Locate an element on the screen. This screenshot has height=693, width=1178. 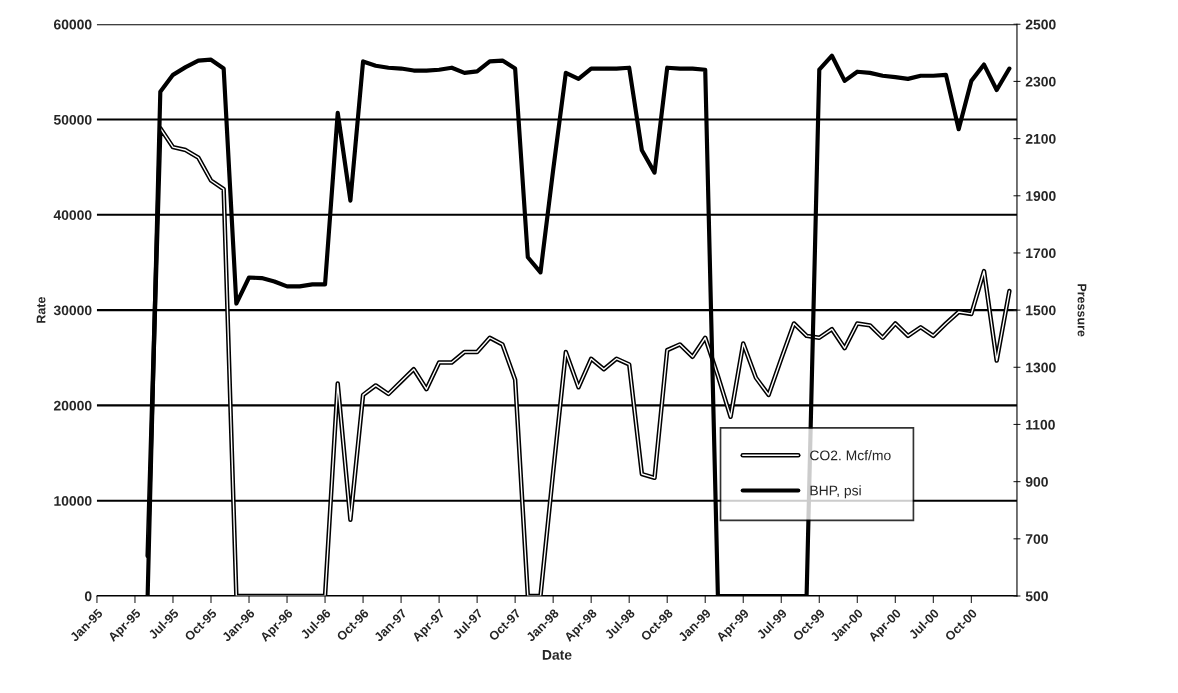
y2-tick-label: 500 is located at coordinates (1036, 596).